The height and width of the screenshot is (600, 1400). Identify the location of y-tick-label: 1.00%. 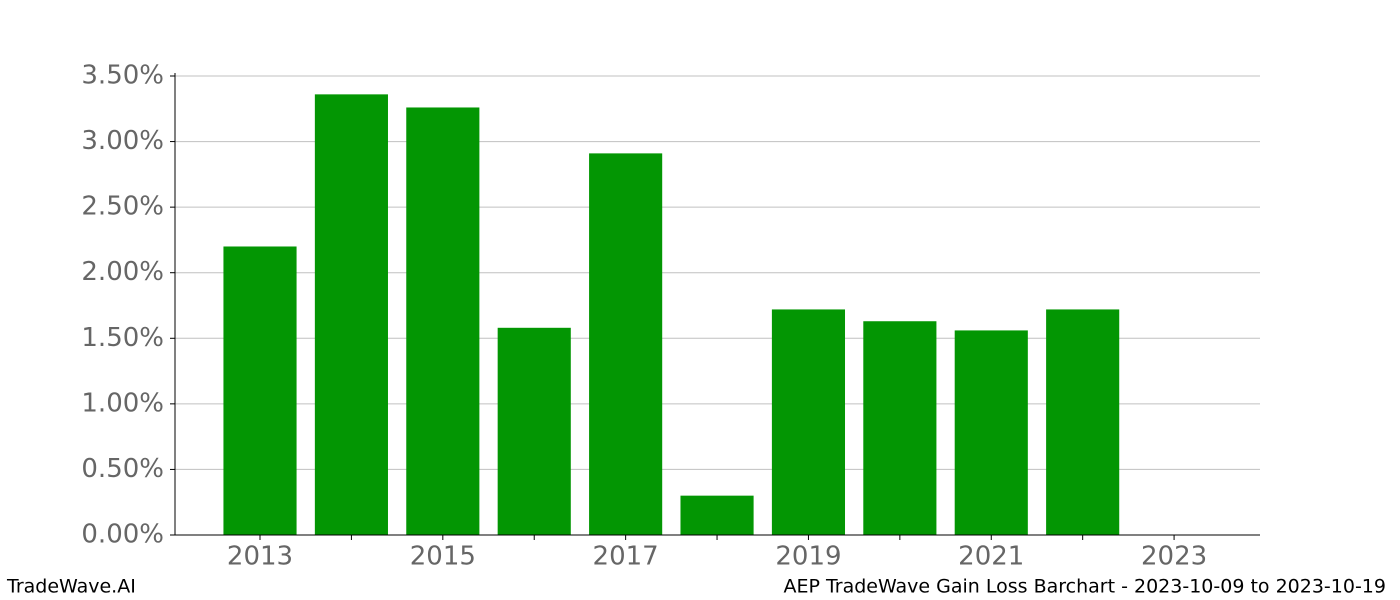
(122, 403).